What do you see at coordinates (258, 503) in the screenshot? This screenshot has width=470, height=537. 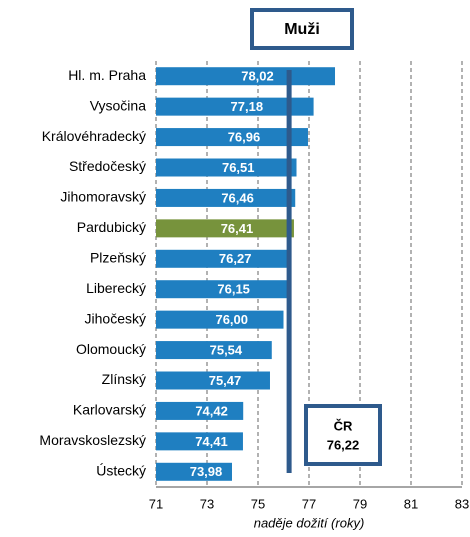 I see `x-tick-label: 75` at bounding box center [258, 503].